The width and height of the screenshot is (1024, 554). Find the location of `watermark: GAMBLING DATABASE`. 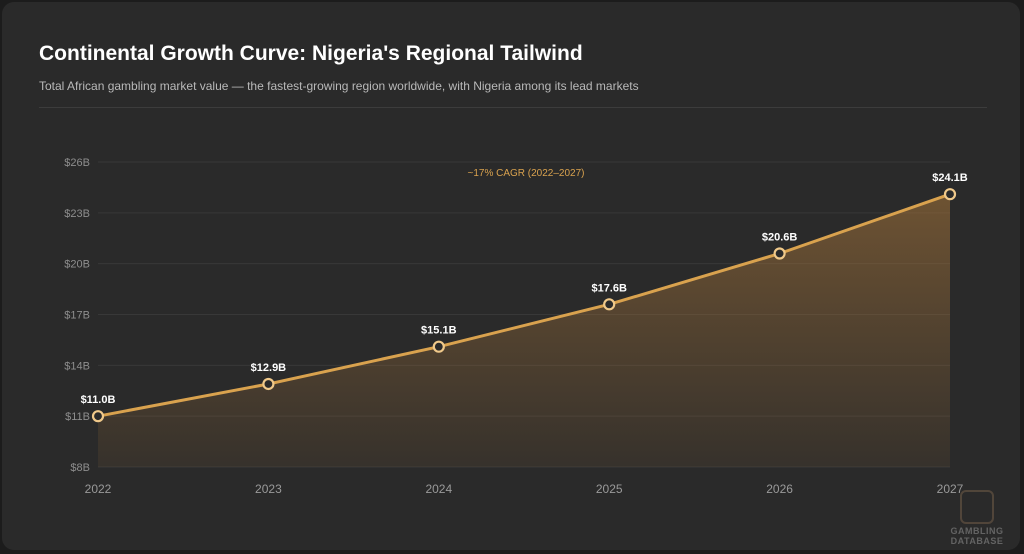

watermark: GAMBLING DATABASE is located at coordinates (977, 518).